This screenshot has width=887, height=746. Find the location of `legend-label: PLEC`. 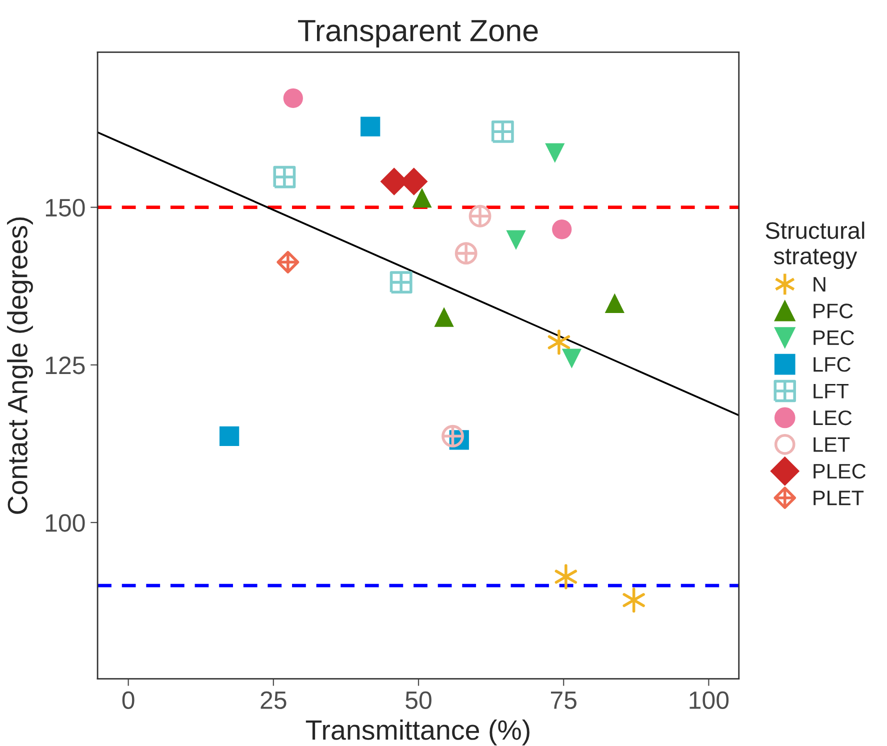

legend-label: PLEC is located at coordinates (840, 471).